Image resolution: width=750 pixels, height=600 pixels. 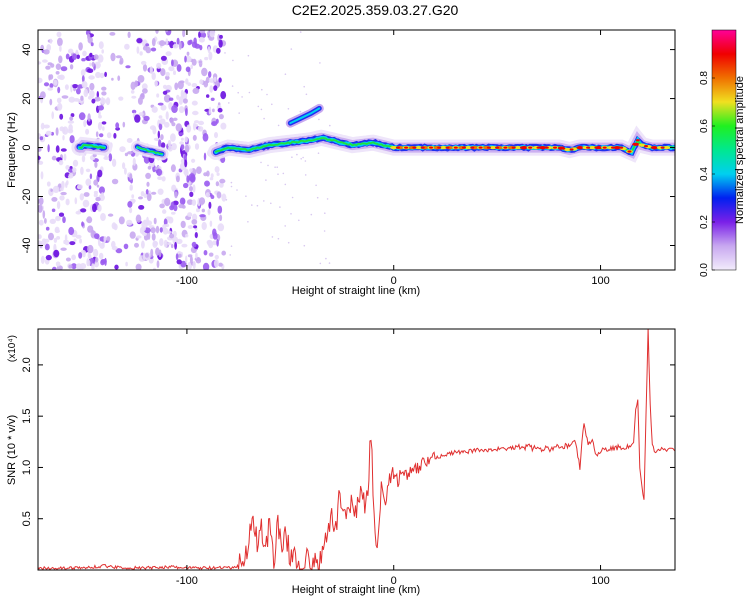 What do you see at coordinates (707, 174) in the screenshot?
I see `colorbar-ticks: 0.0 0.2 0.4 0.6 0.8` at bounding box center [707, 174].